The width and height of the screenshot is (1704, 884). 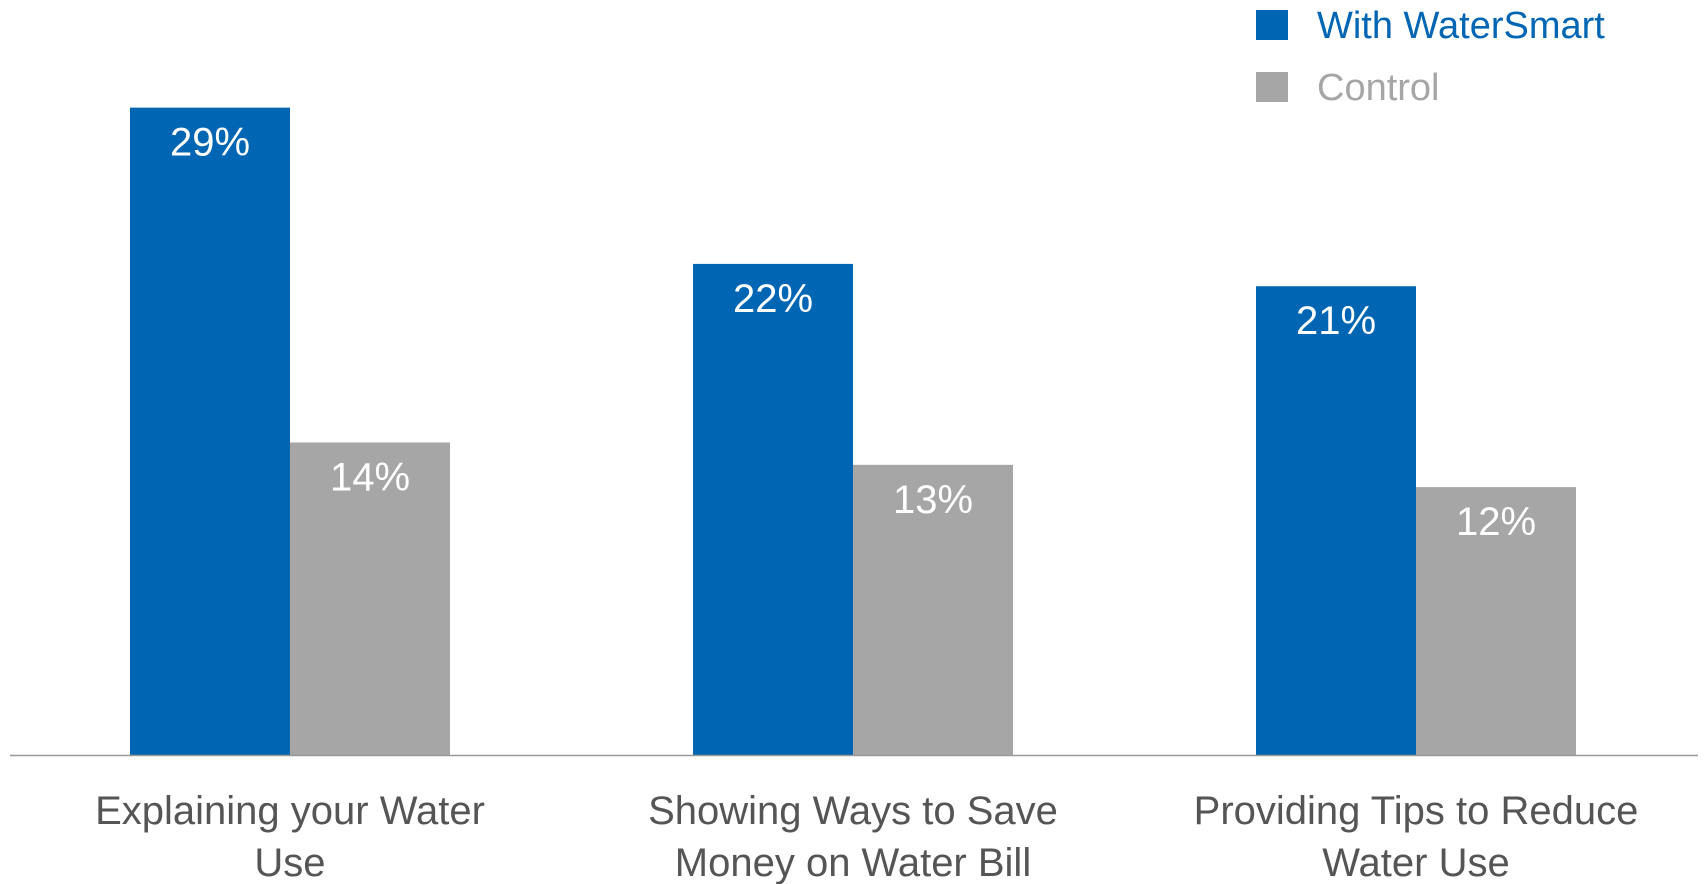 What do you see at coordinates (370, 477) in the screenshot?
I see `bar-value-label: 14%` at bounding box center [370, 477].